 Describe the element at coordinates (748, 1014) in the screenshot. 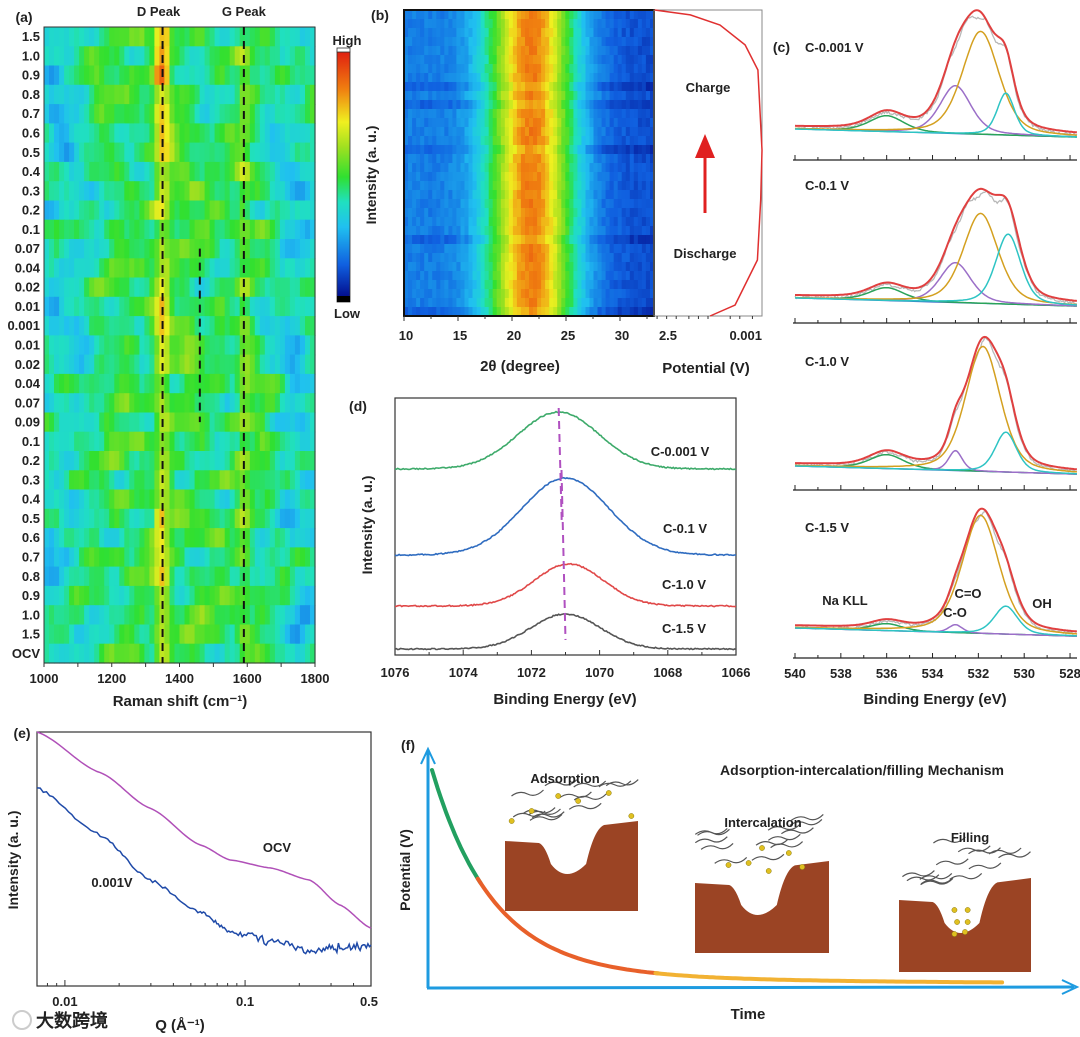

I see `x-axis-title: Time` at that location.